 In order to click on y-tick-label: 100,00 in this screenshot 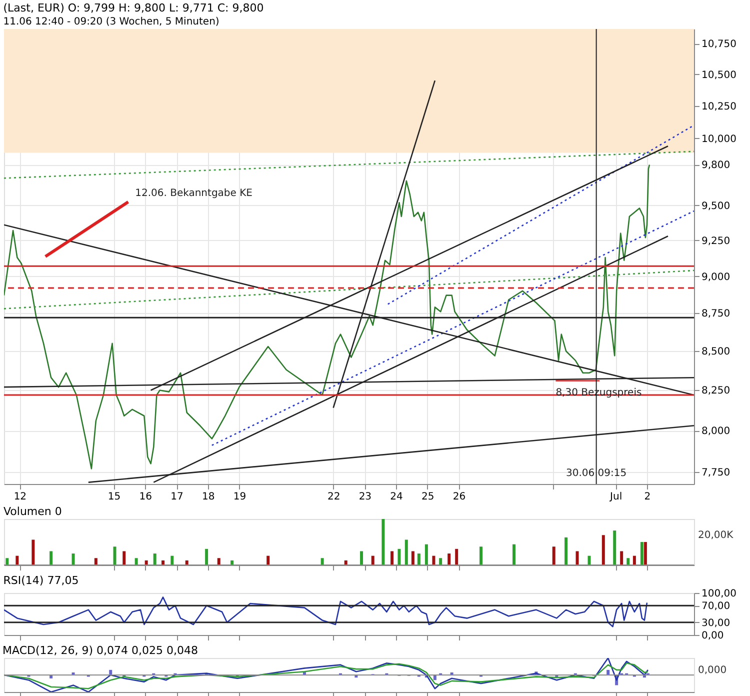, I will do `click(719, 594)`.